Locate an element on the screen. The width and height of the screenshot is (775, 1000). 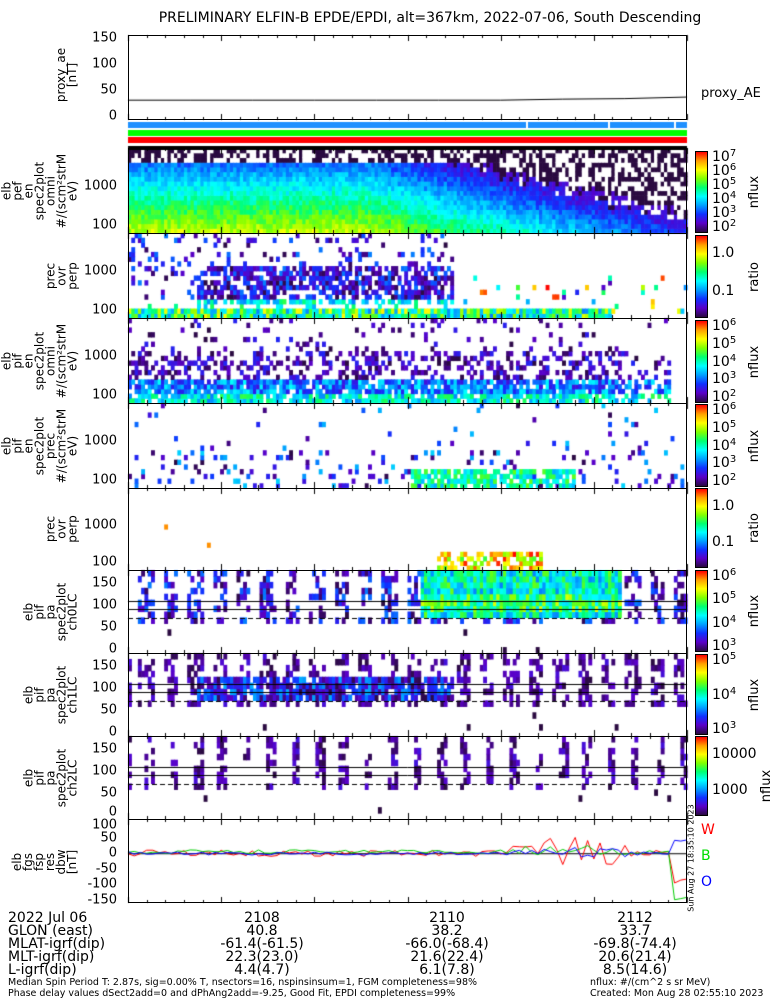
colorbar-tick: 1000 is located at coordinates (730, 790).